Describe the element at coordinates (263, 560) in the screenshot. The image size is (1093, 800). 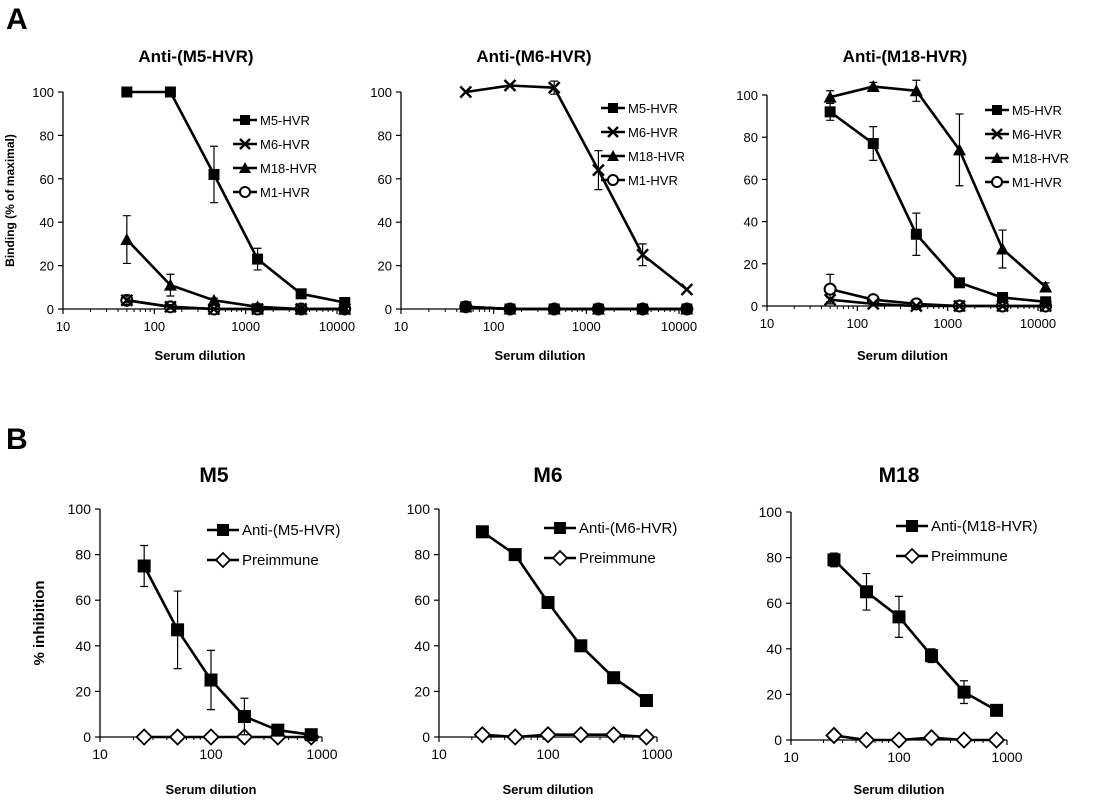
I see `legend-item-preimmune: Preimmune` at that location.